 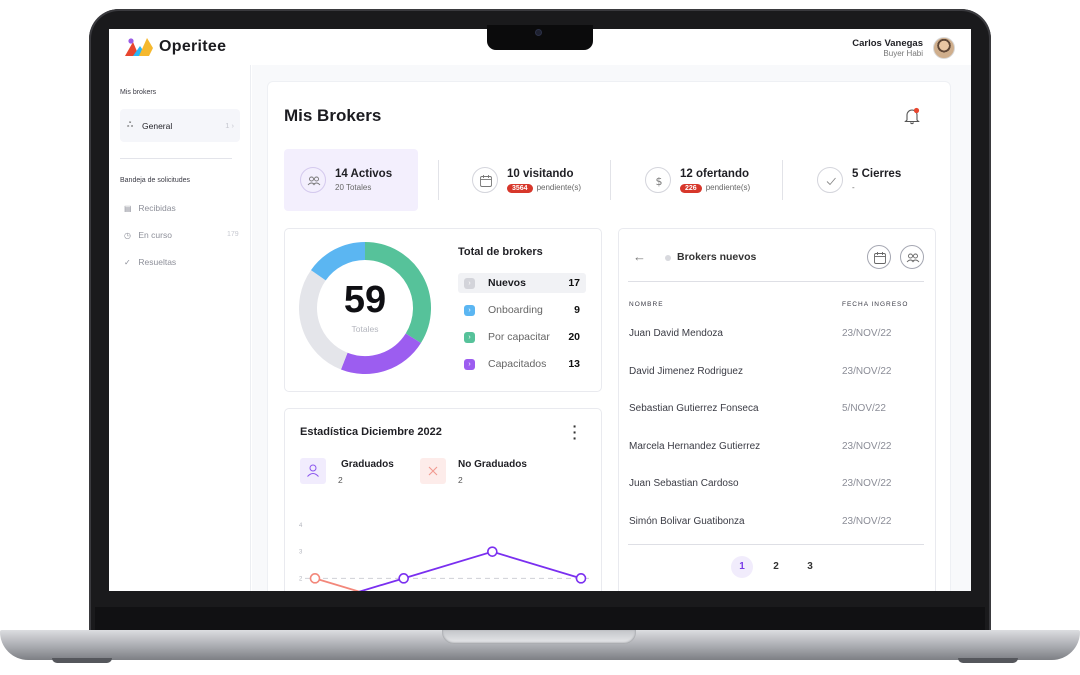 What do you see at coordinates (676, 333) in the screenshot?
I see `table-row-name: Juan David Mendoza` at bounding box center [676, 333].